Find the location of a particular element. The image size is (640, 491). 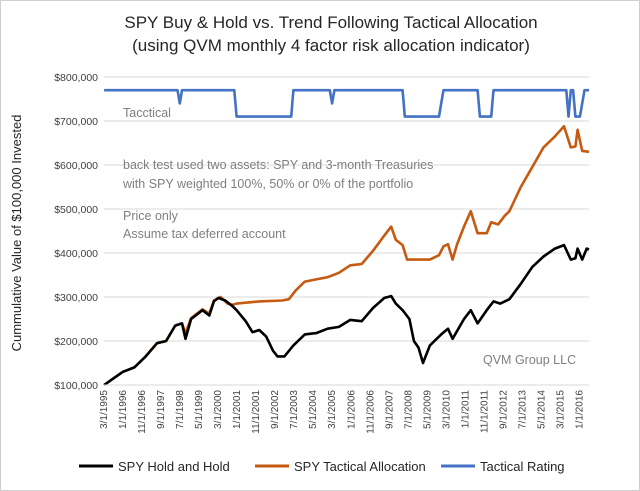

y-tick-label: $200,000 is located at coordinates (76, 342).